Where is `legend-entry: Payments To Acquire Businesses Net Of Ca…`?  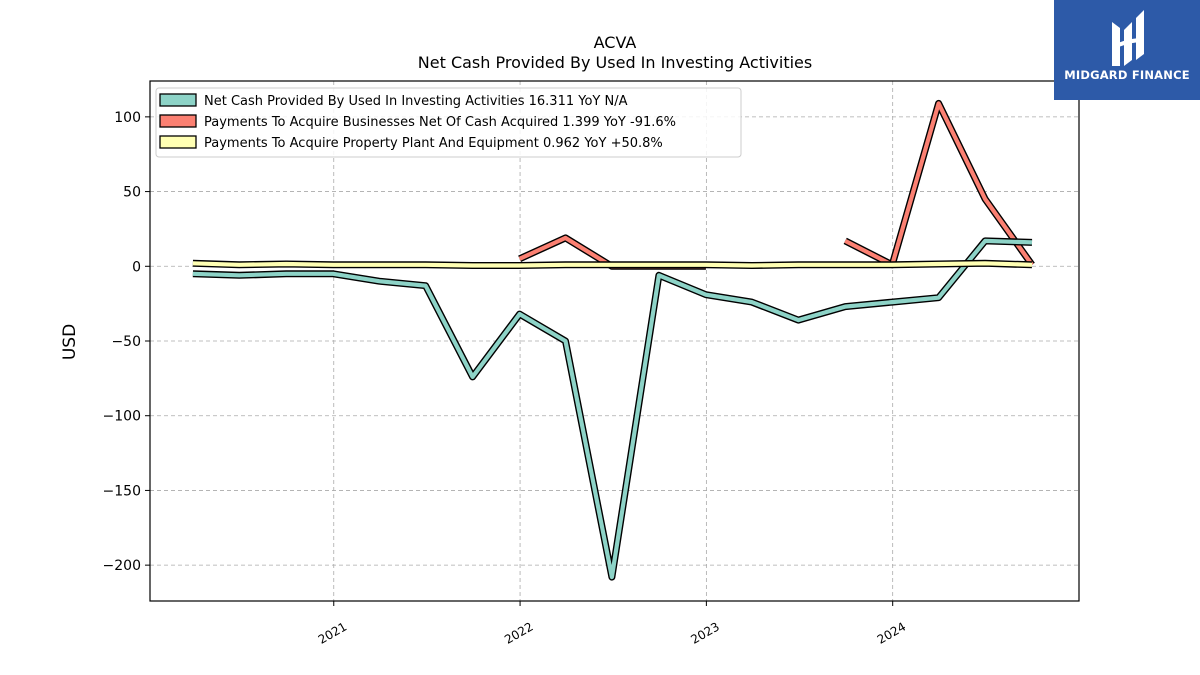
legend-entry: Payments To Acquire Businesses Net Of Ca… is located at coordinates (417, 122).